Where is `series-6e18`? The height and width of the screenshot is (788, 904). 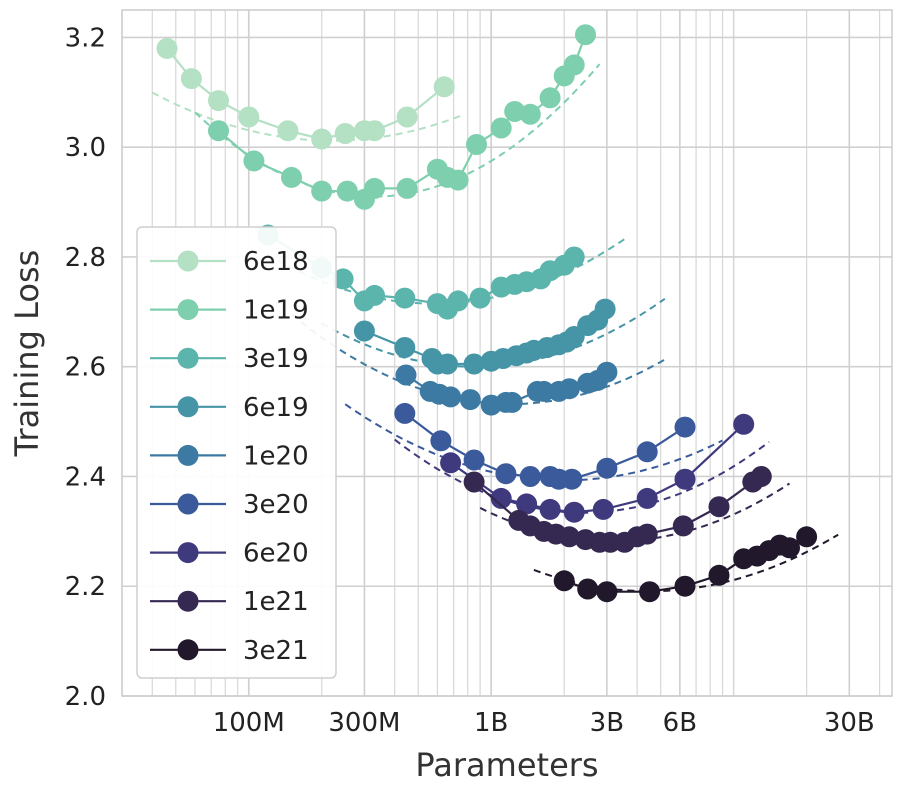 series-6e18 is located at coordinates (305, 93).